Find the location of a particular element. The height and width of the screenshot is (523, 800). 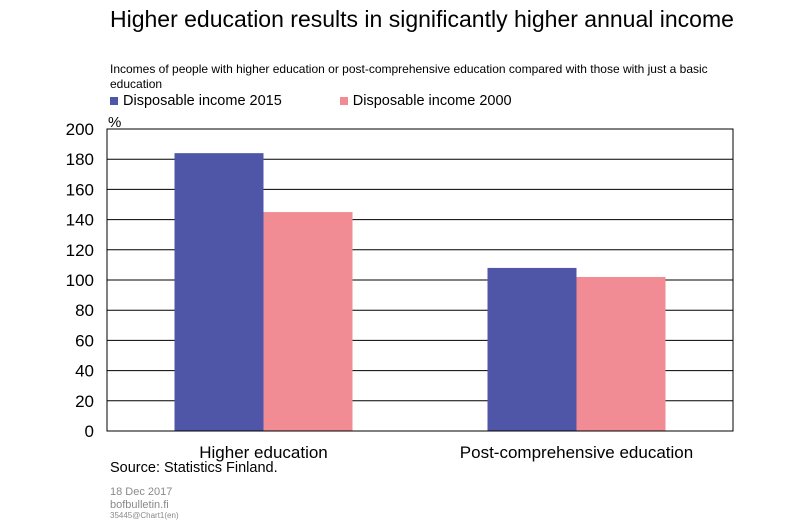

chart-code: 35445@Chart1(en) is located at coordinates (144, 515).